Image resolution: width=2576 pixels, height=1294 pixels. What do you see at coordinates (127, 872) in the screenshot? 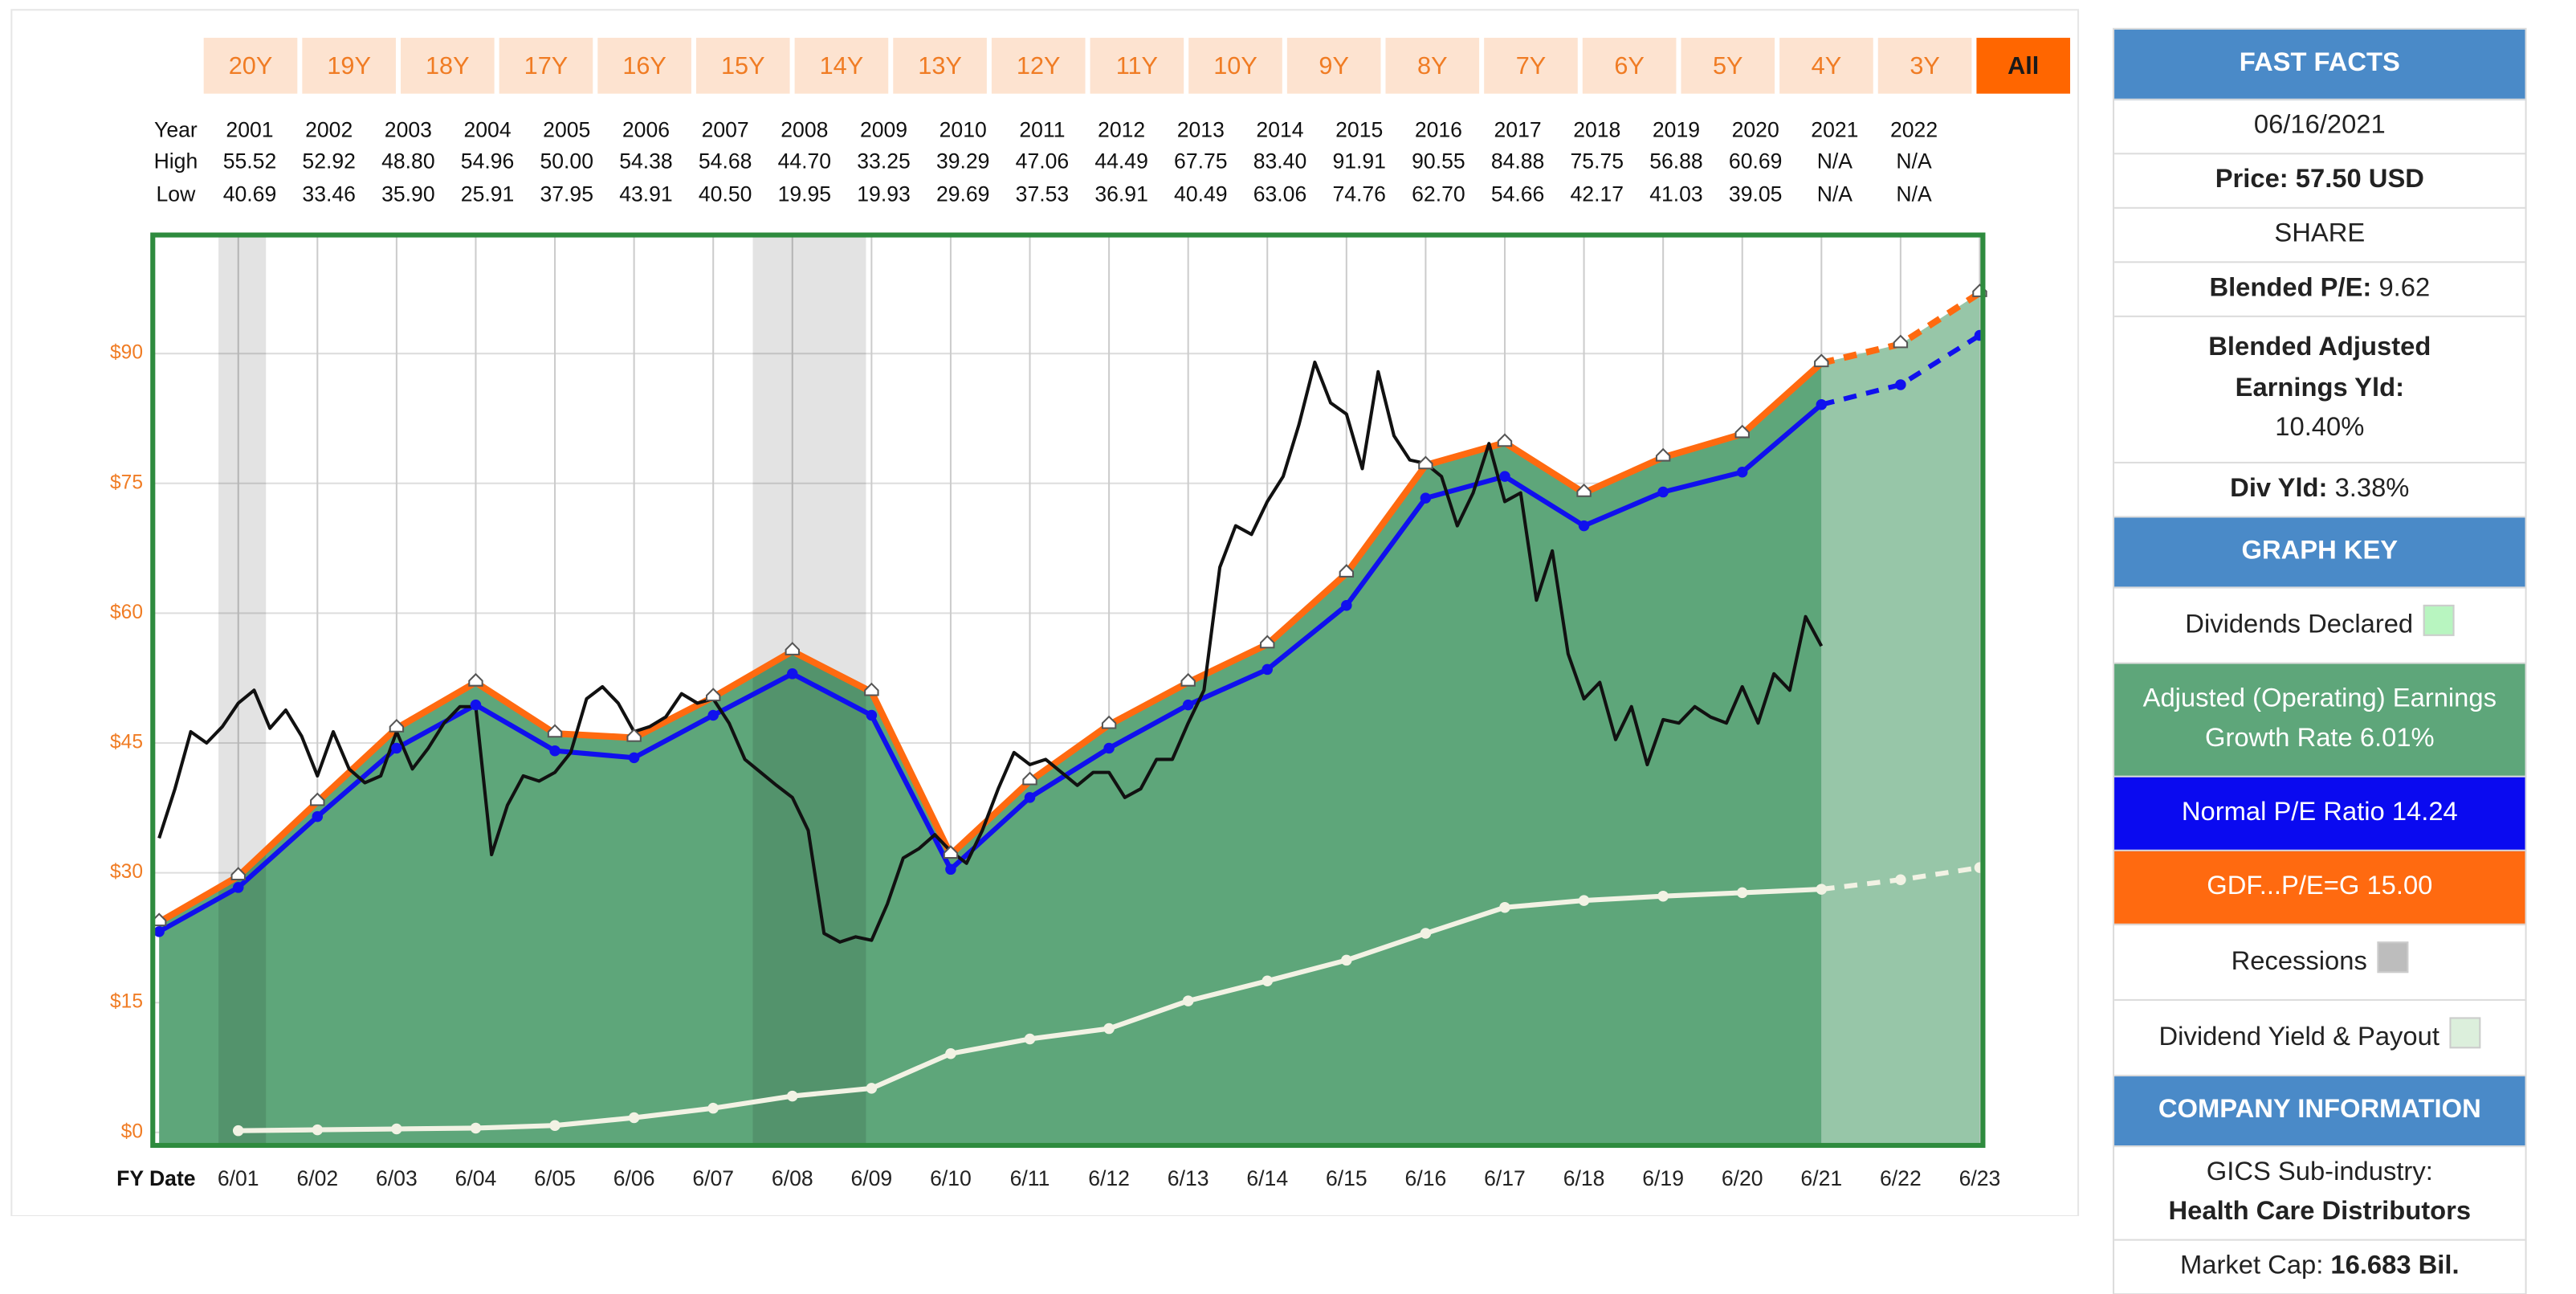
I see `y-tick-label: $30` at bounding box center [127, 872].